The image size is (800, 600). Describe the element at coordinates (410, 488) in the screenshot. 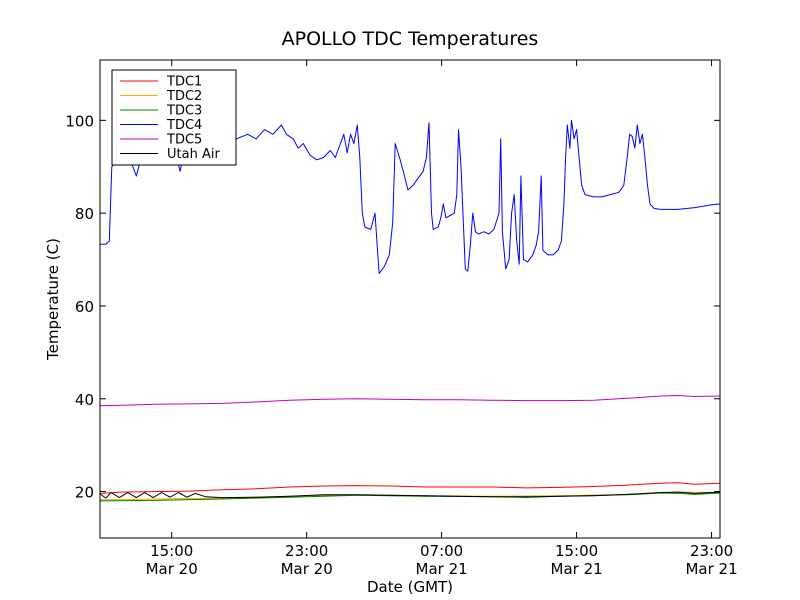

I see `series-line-tdc1` at that location.